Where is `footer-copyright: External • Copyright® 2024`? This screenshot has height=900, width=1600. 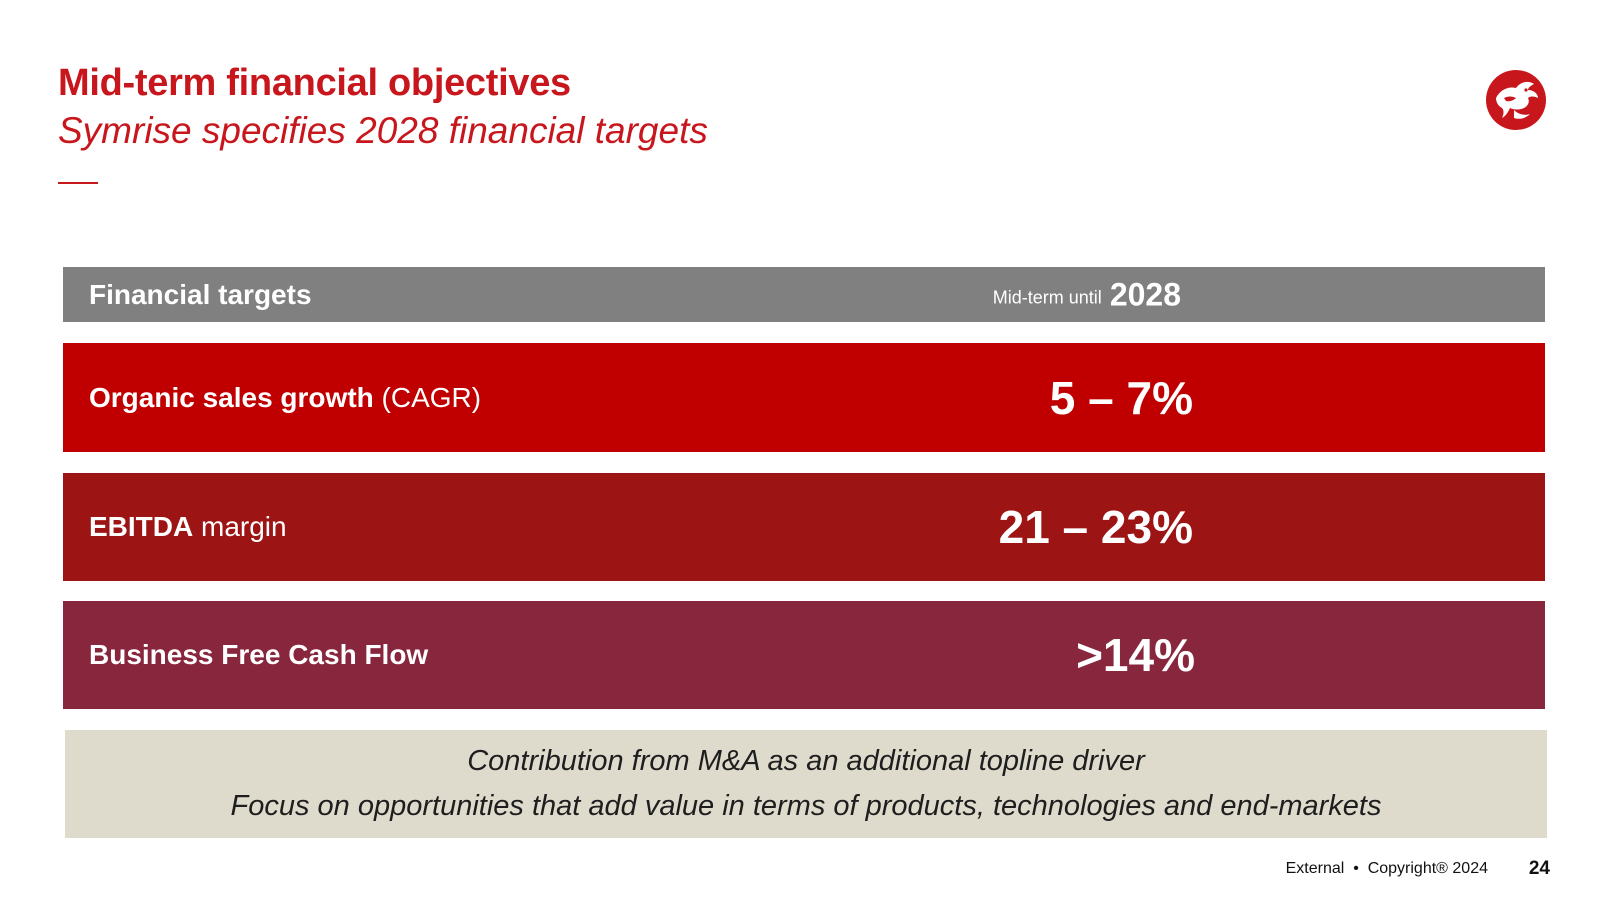
footer-copyright: External • Copyright® 2024 is located at coordinates (1386, 868).